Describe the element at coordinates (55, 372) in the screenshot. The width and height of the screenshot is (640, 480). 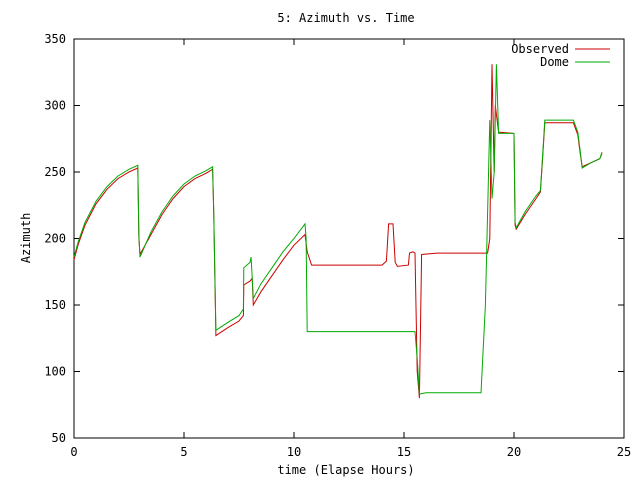
I see `y-tick-label: 100` at that location.